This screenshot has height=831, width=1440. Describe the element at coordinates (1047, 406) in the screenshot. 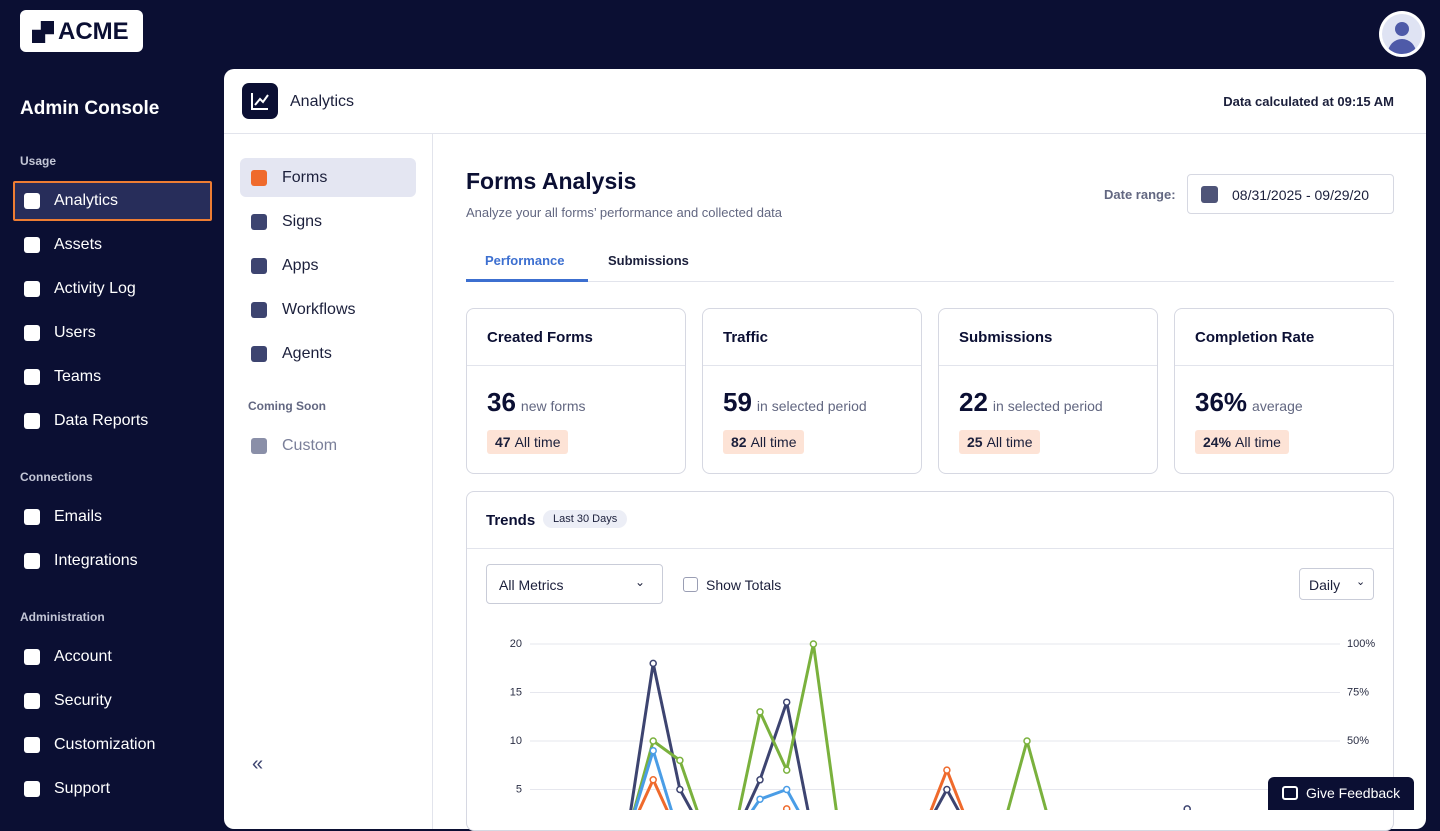

I see `card-unit: in selected period` at that location.